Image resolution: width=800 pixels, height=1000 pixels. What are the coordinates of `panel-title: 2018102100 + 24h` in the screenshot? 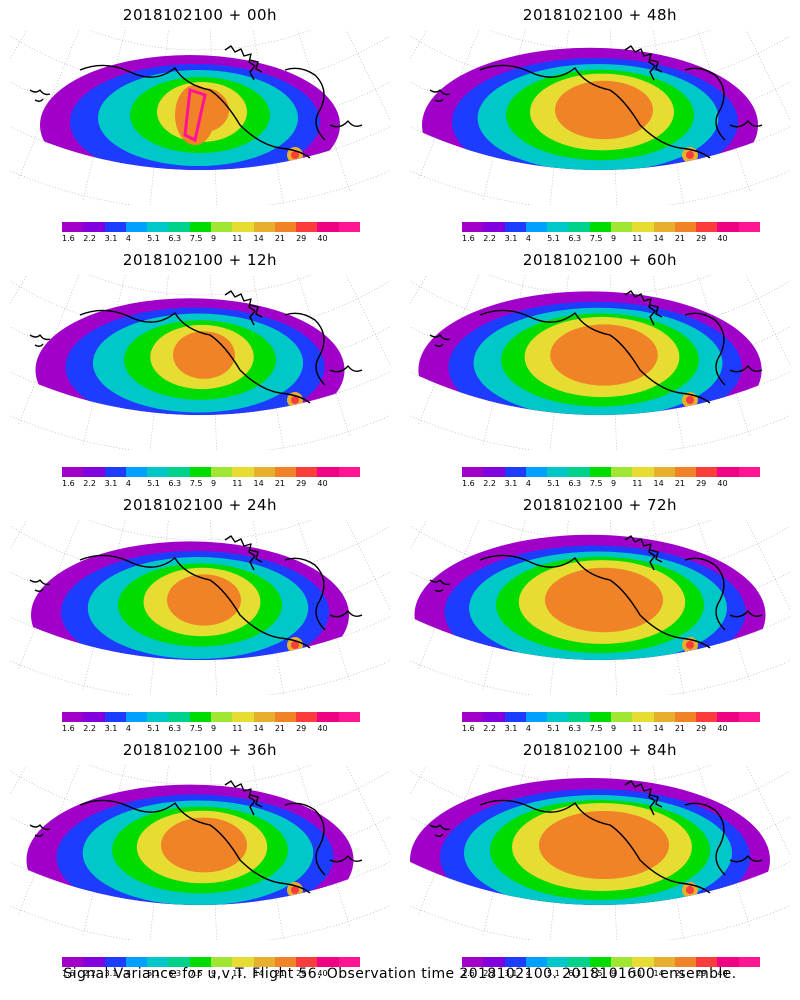 It's located at (200, 505).